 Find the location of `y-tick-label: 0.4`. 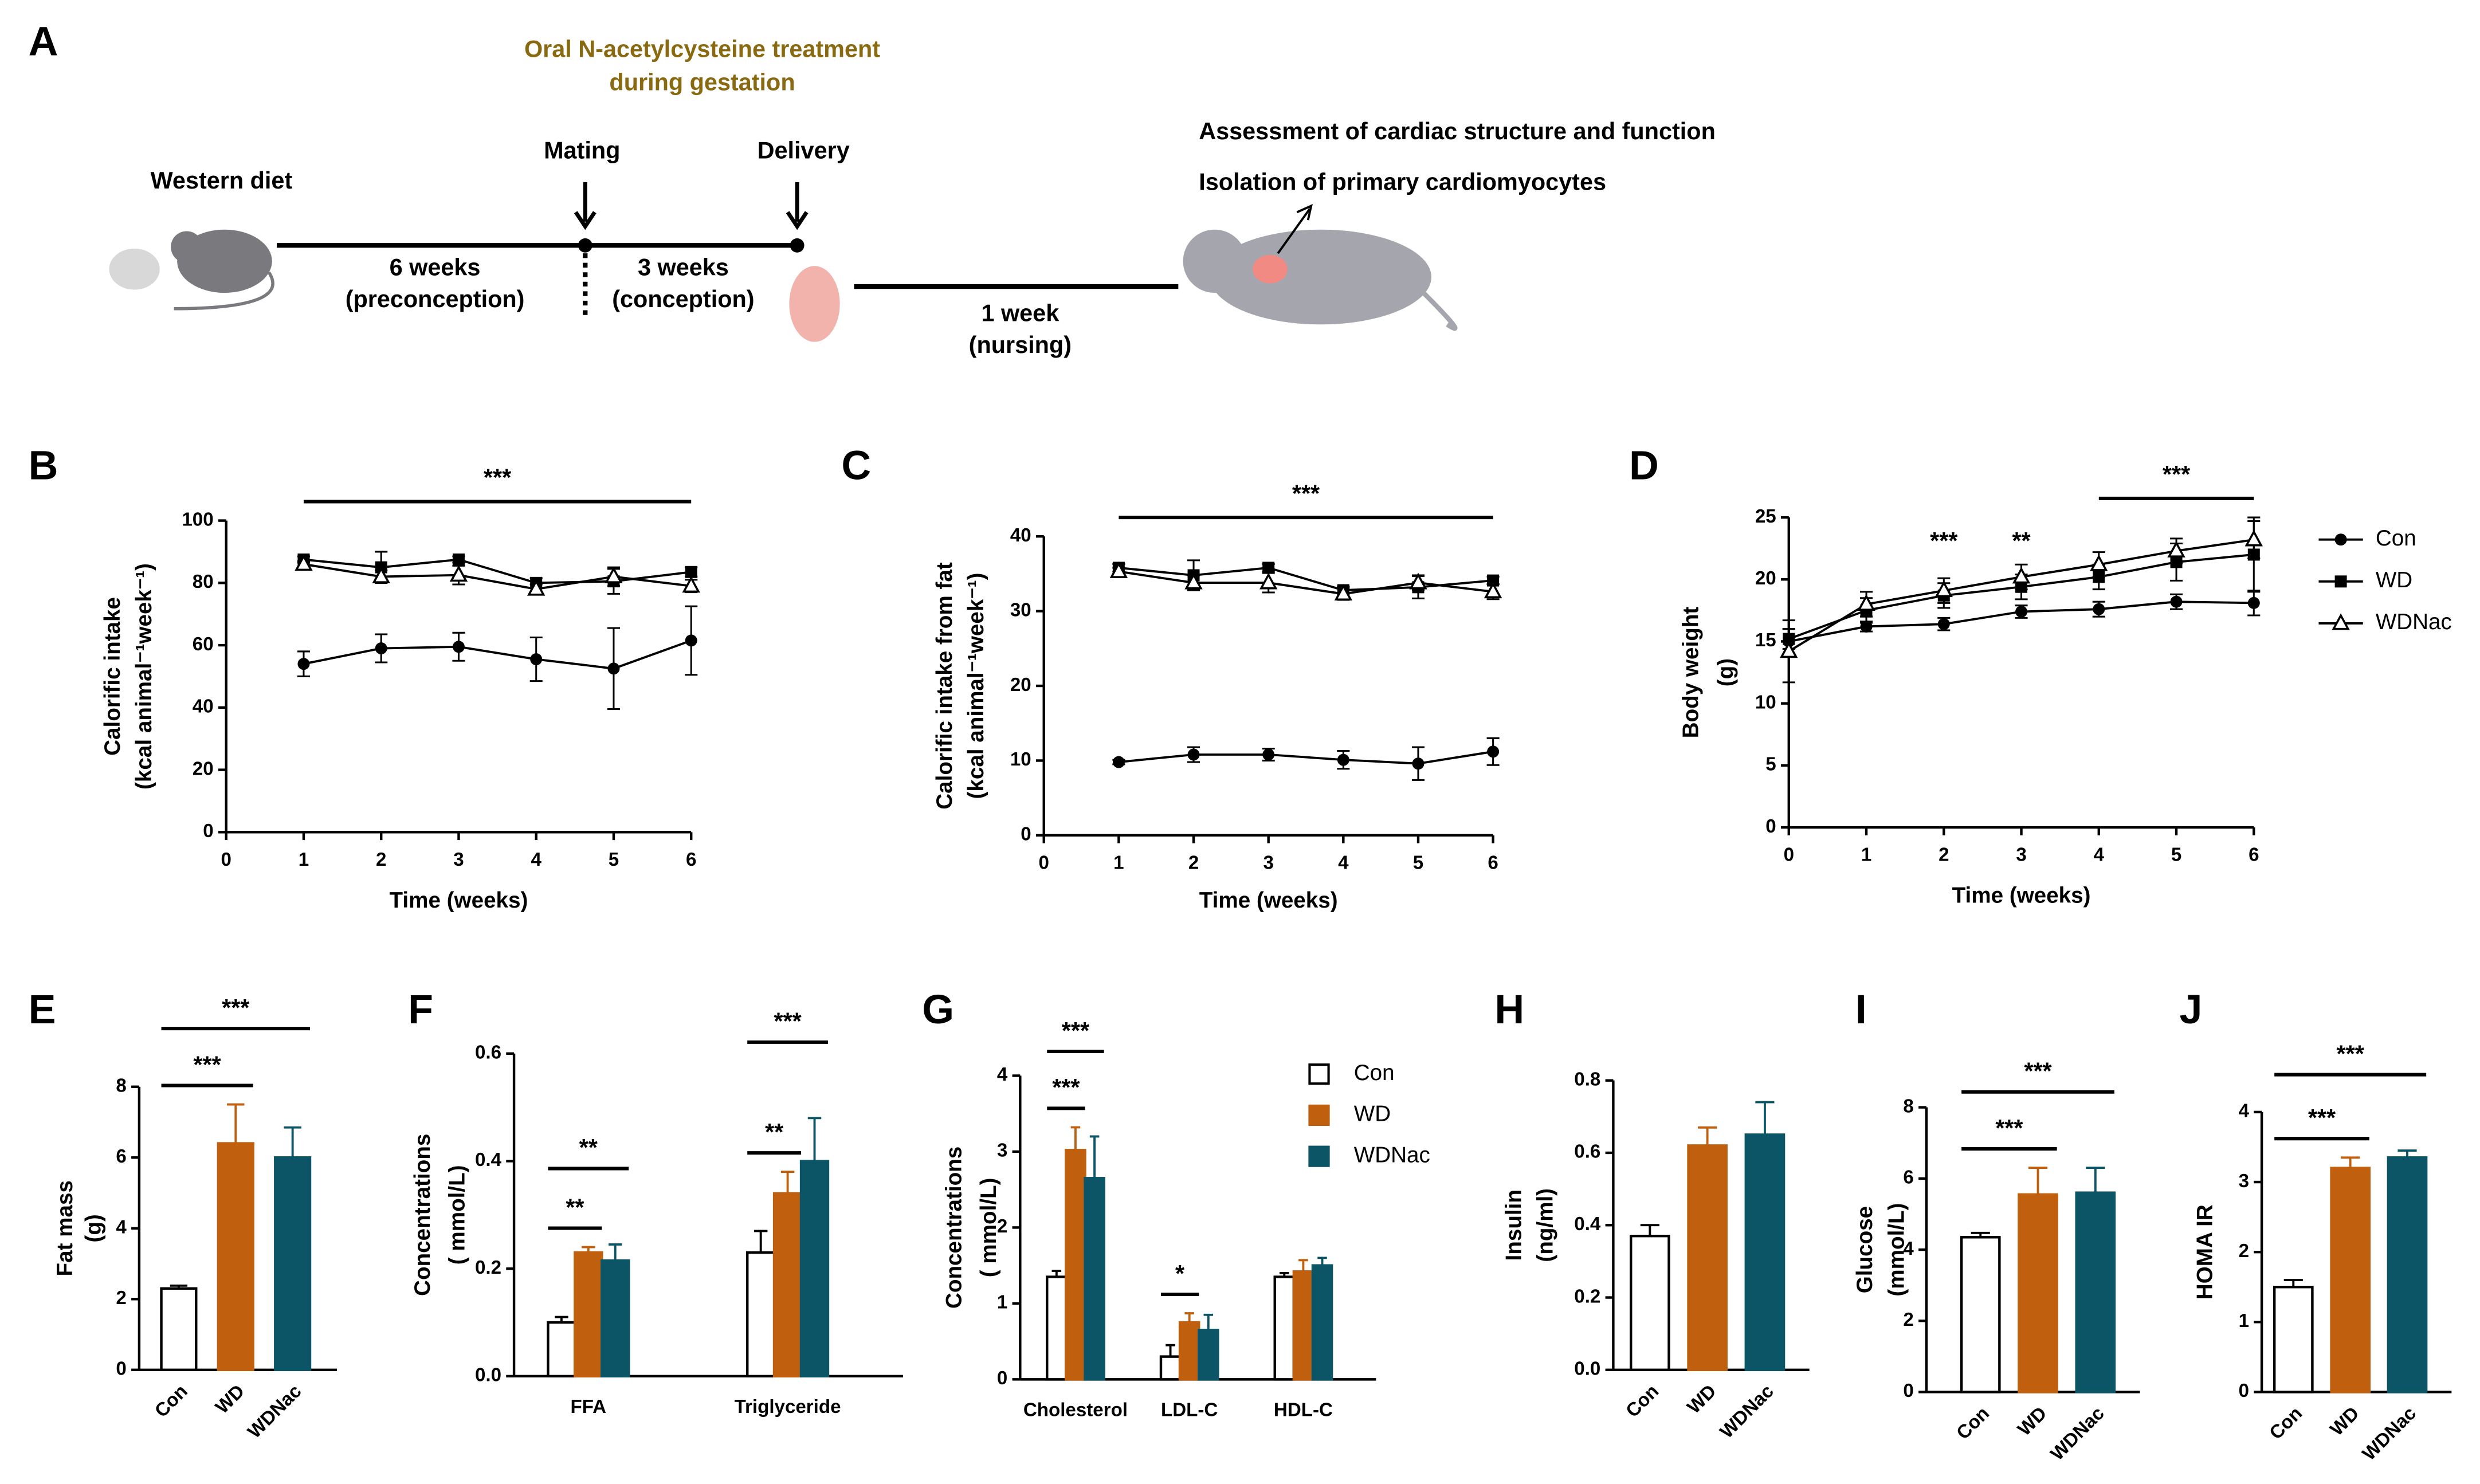

y-tick-label: 0.4 is located at coordinates (488, 1160).